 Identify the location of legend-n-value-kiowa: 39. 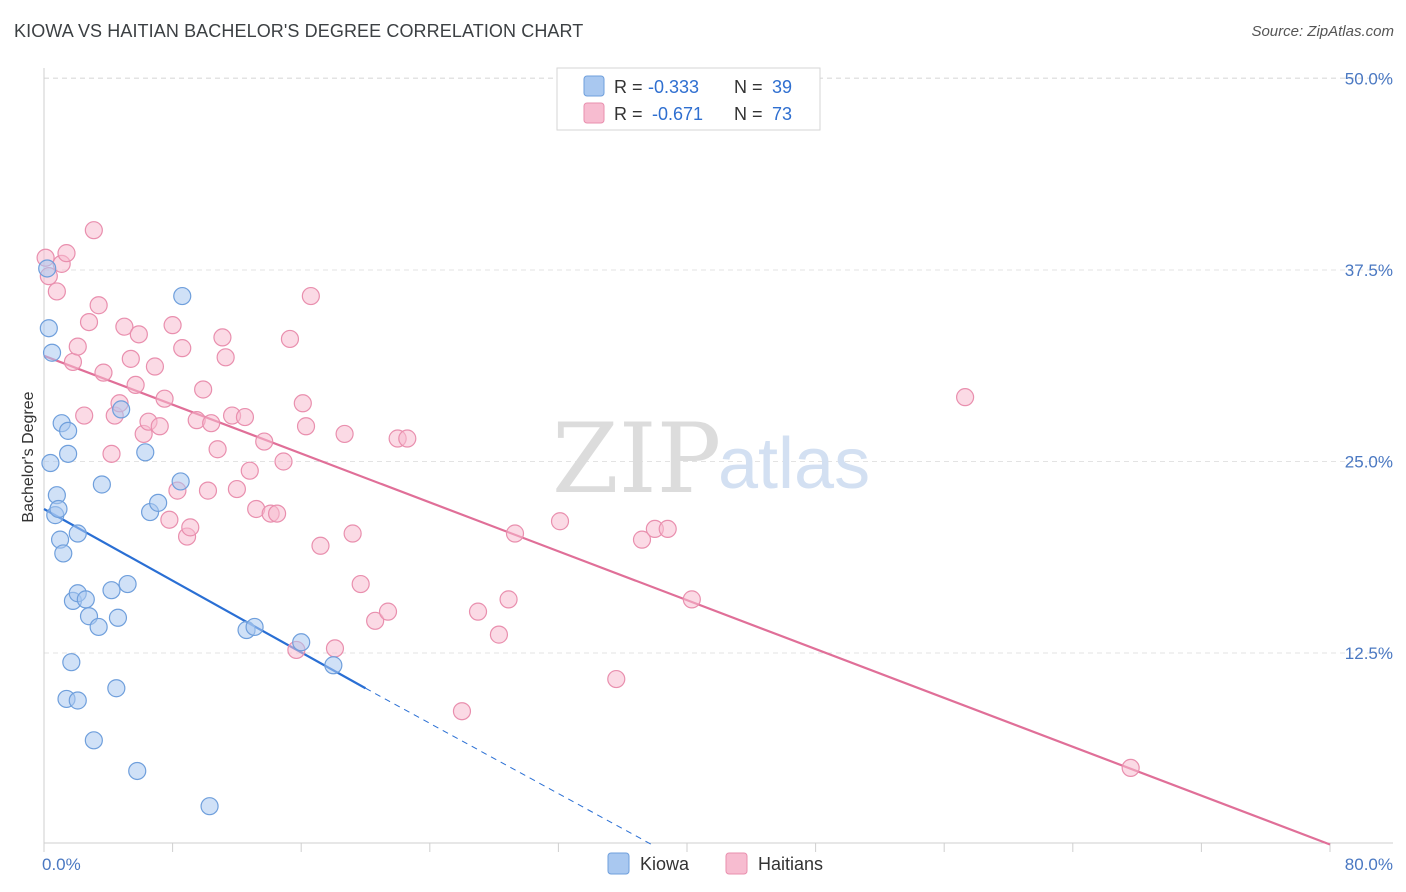
(782, 87).